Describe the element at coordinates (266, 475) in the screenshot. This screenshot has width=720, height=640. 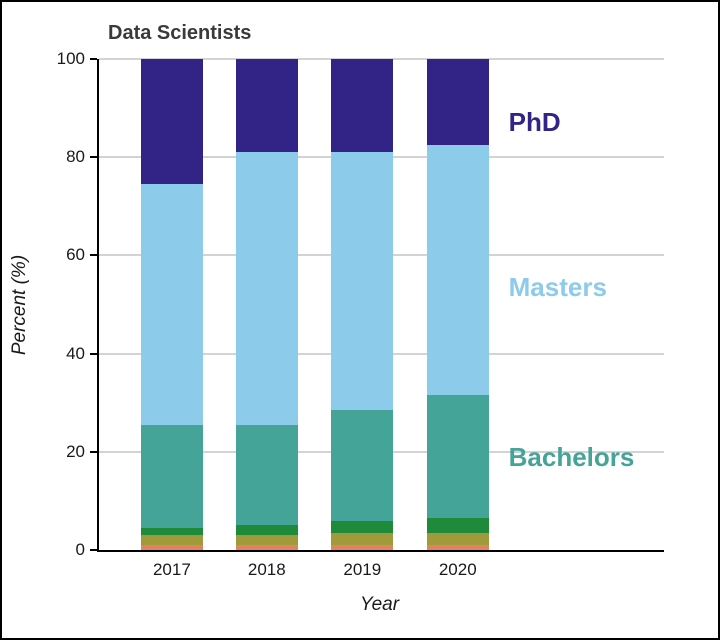
I see `bar-segment-2018-Bachelors` at that location.